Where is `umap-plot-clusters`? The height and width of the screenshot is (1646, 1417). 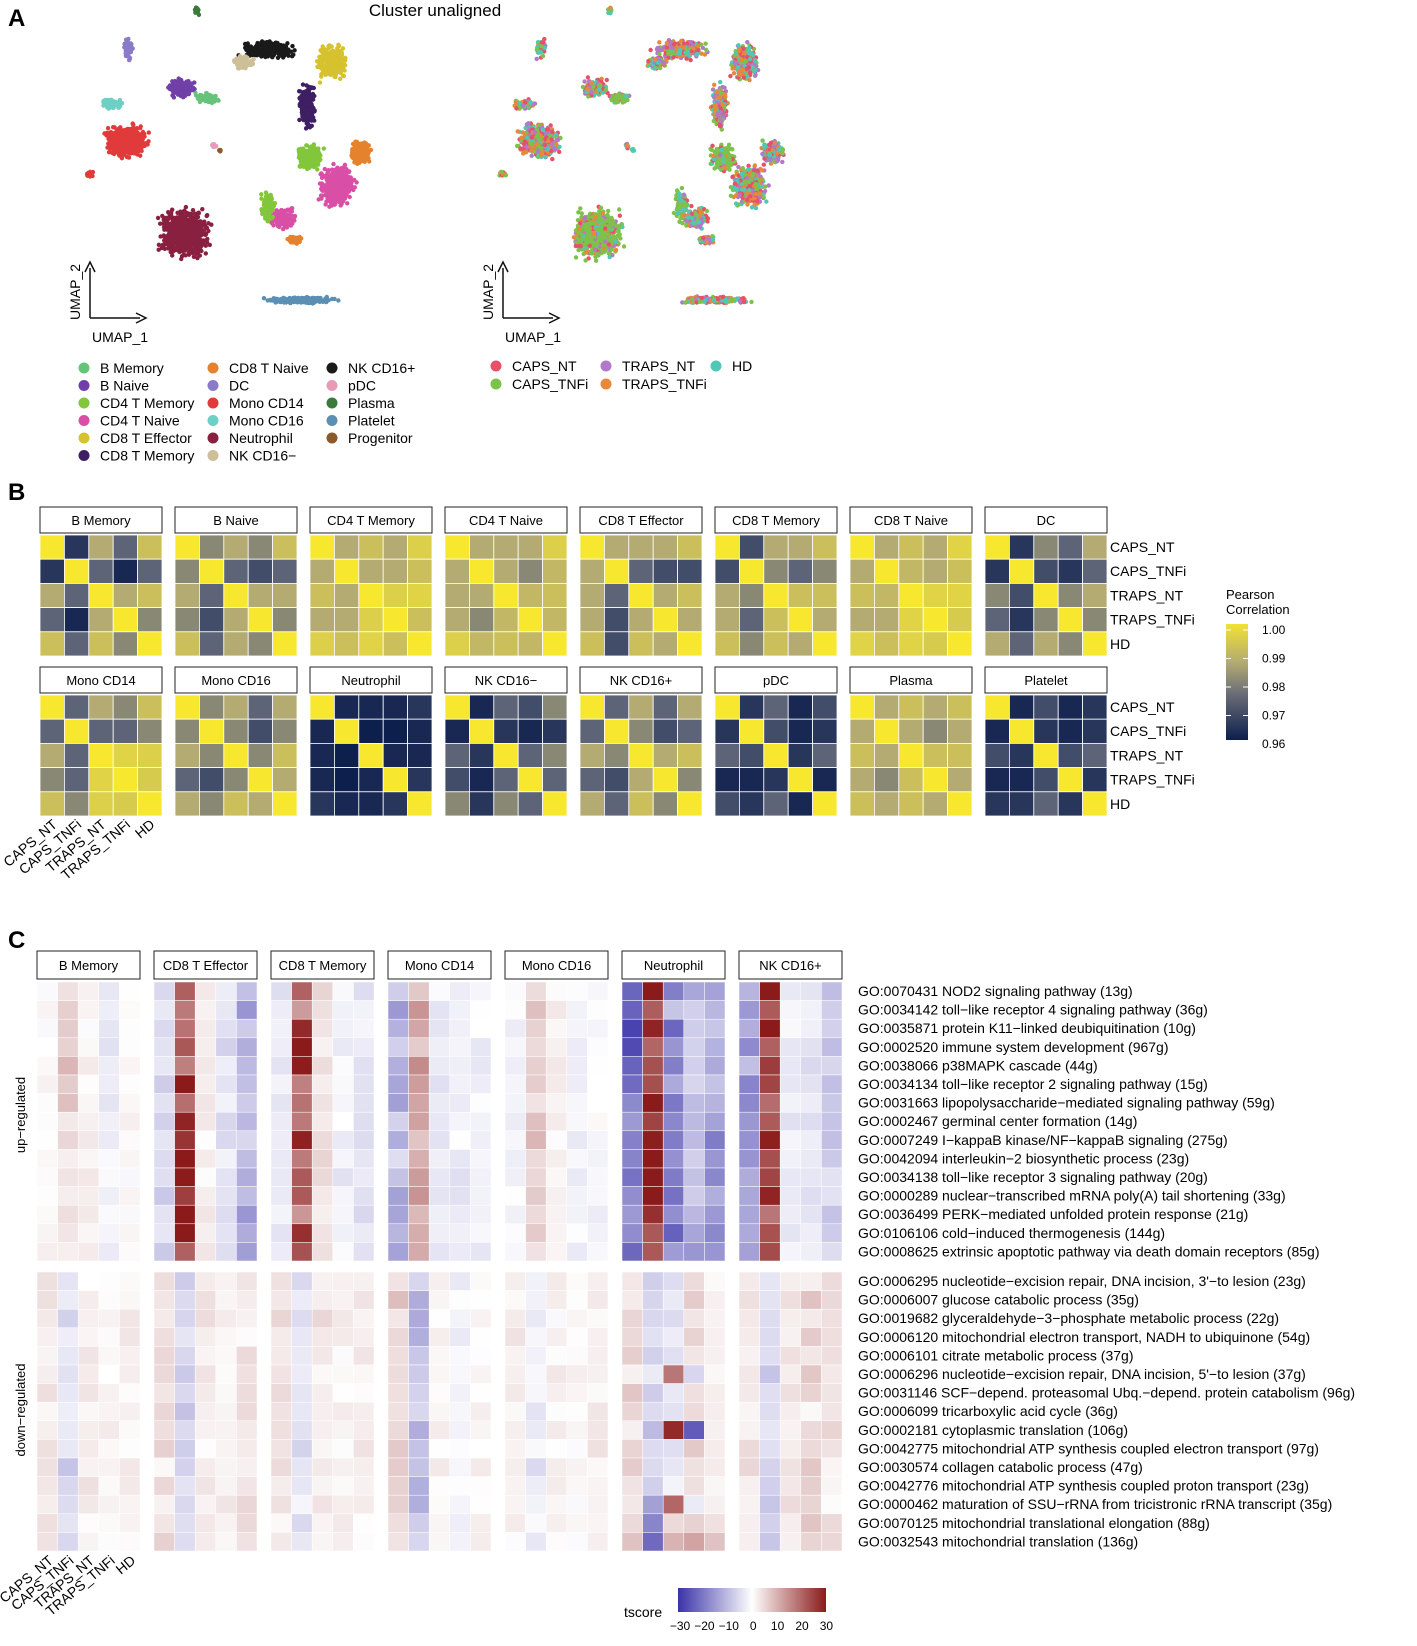
umap-plot-clusters is located at coordinates (229, 155).